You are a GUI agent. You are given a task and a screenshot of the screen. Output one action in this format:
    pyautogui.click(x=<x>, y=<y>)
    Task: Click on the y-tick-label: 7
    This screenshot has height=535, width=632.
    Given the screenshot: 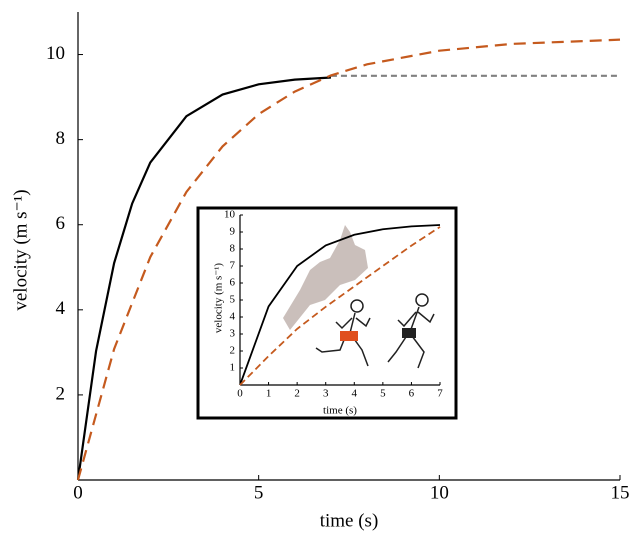 What is the action you would take?
    pyautogui.click(x=233, y=266)
    